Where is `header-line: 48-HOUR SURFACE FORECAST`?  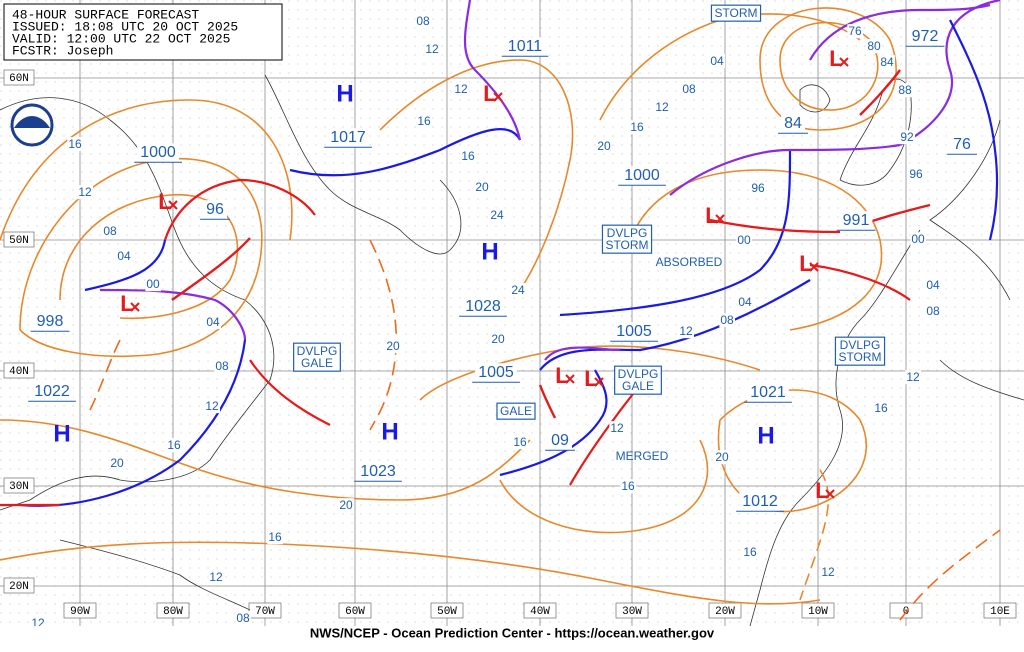 header-line: 48-HOUR SURFACE FORECAST is located at coordinates (105, 14).